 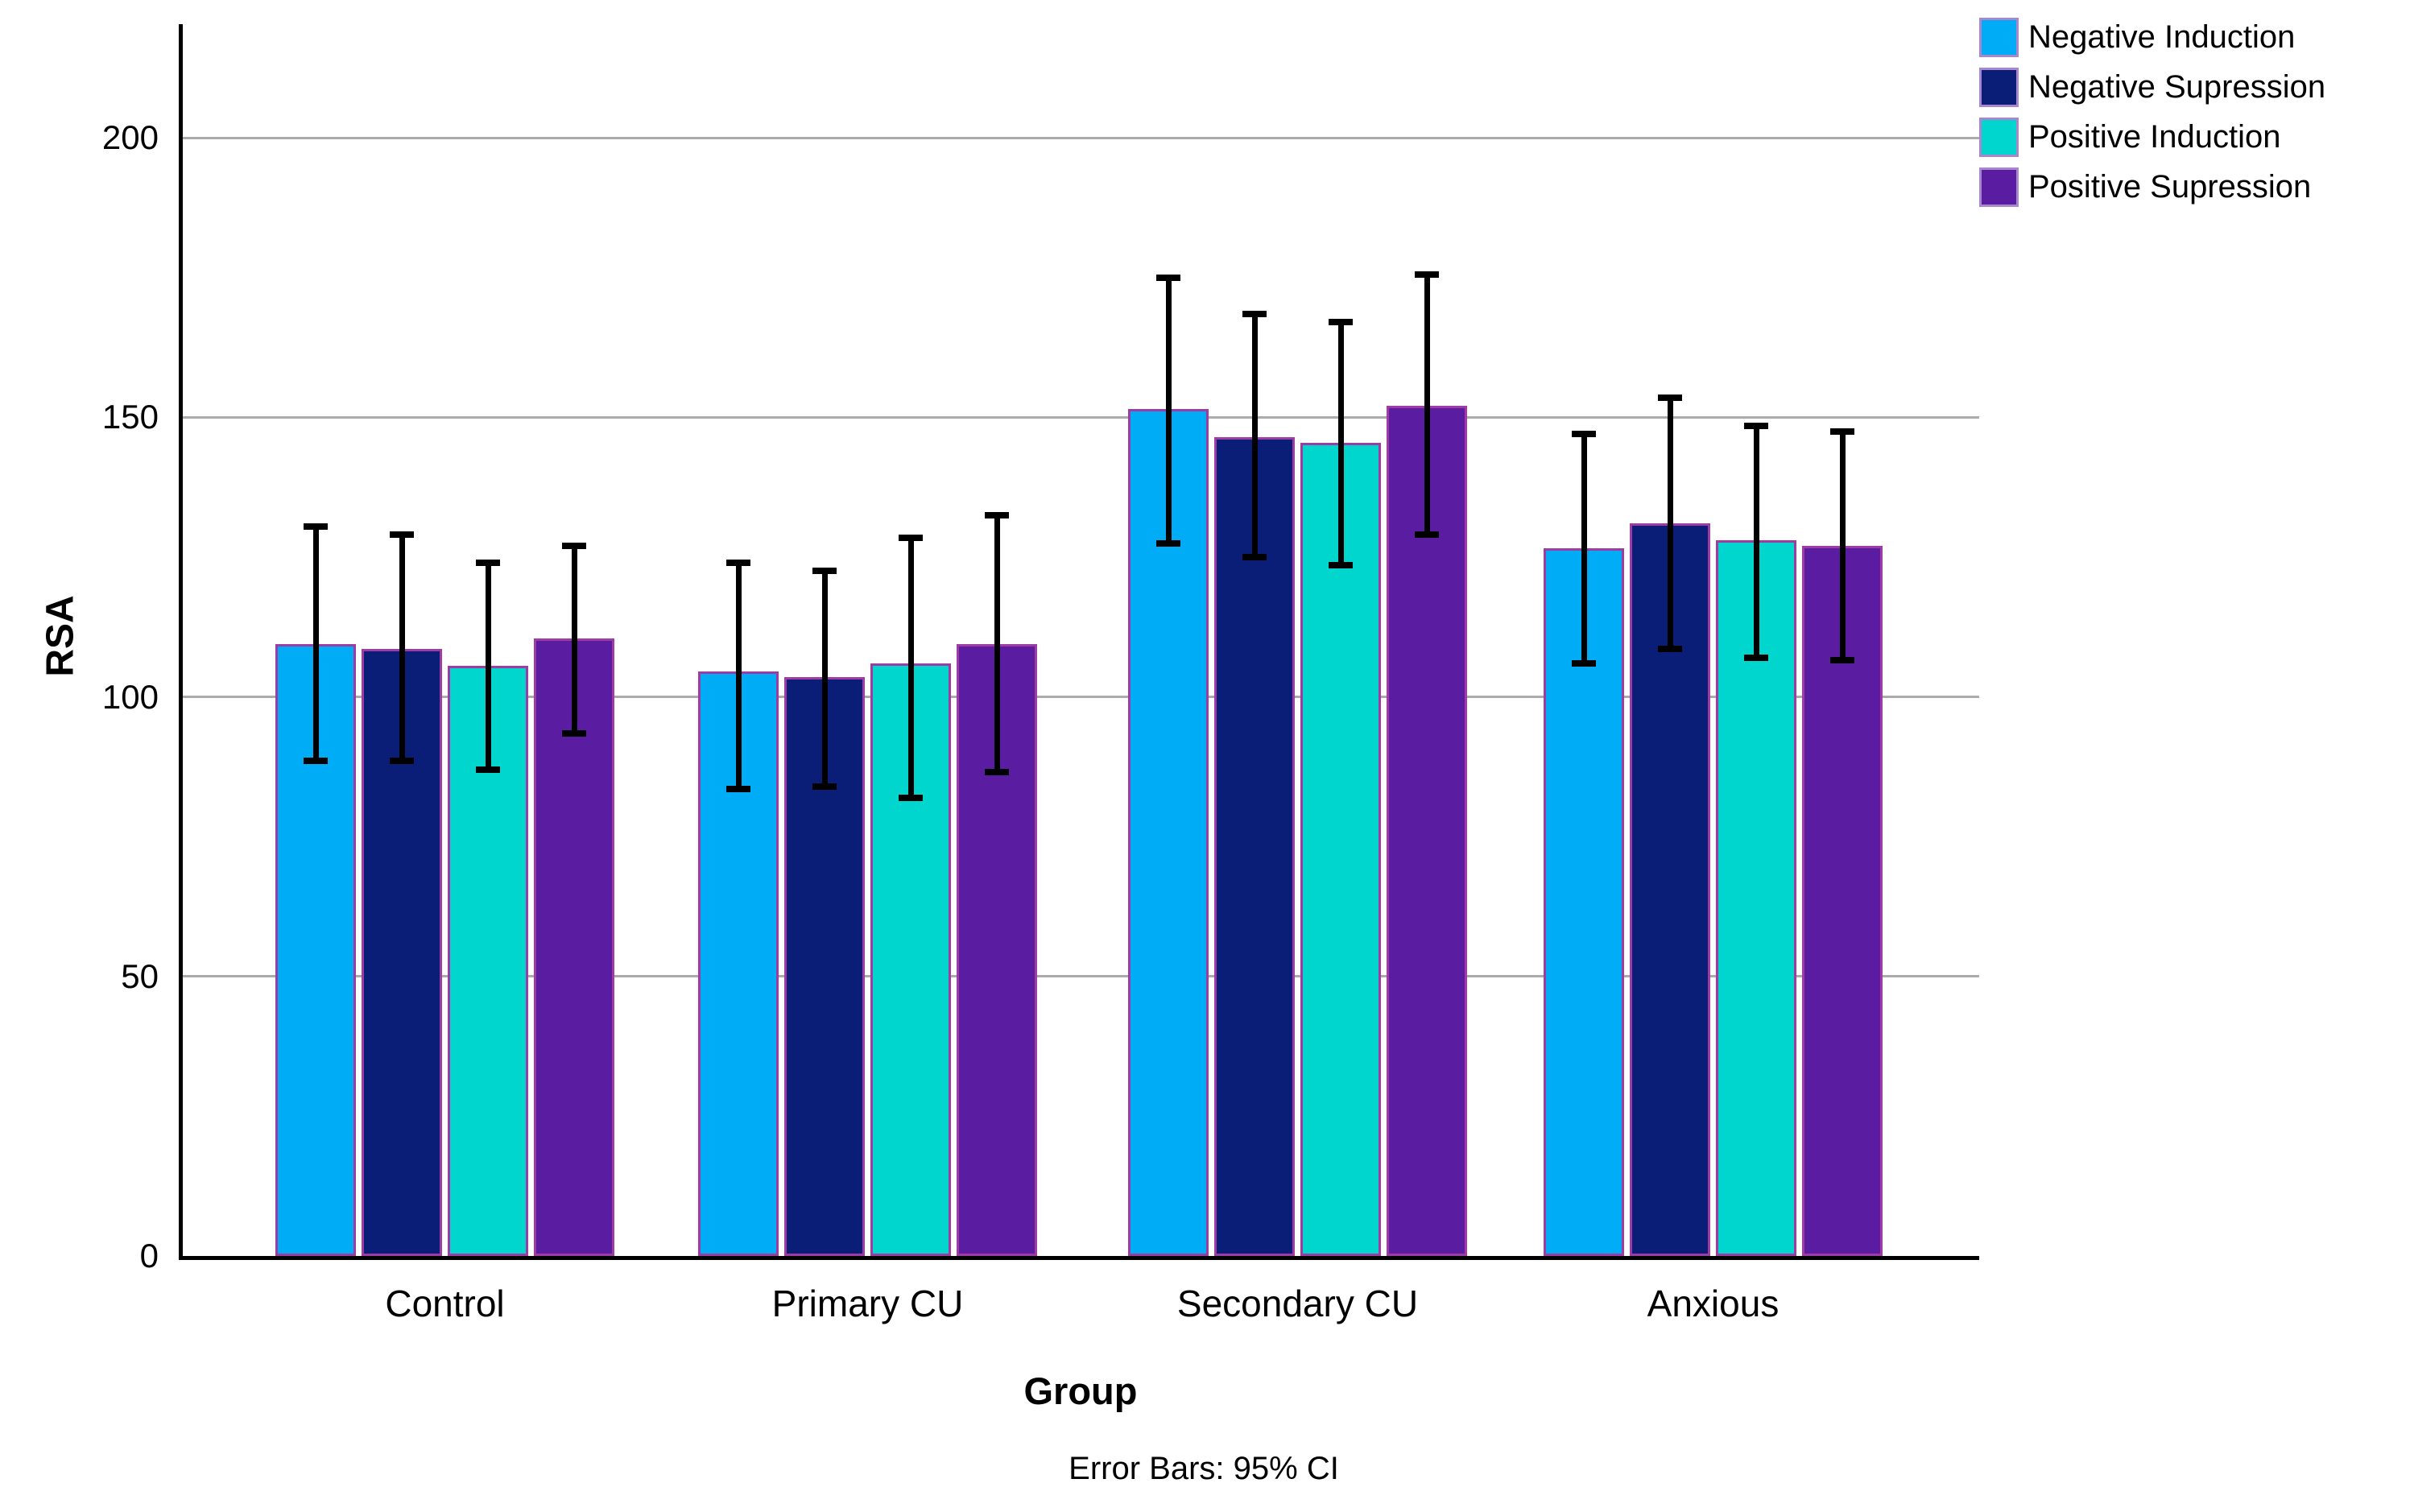 What do you see at coordinates (1297, 1303) in the screenshot?
I see `x-category-label: Secondary CU` at bounding box center [1297, 1303].